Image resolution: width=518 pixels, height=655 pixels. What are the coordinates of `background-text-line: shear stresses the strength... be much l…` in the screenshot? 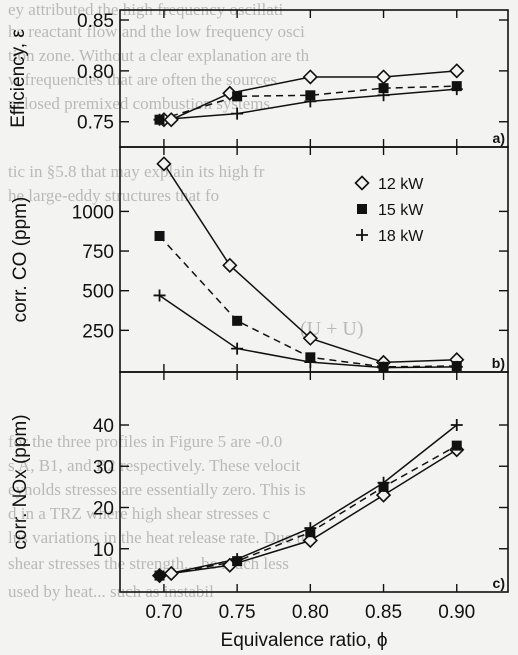 It's located at (148, 563).